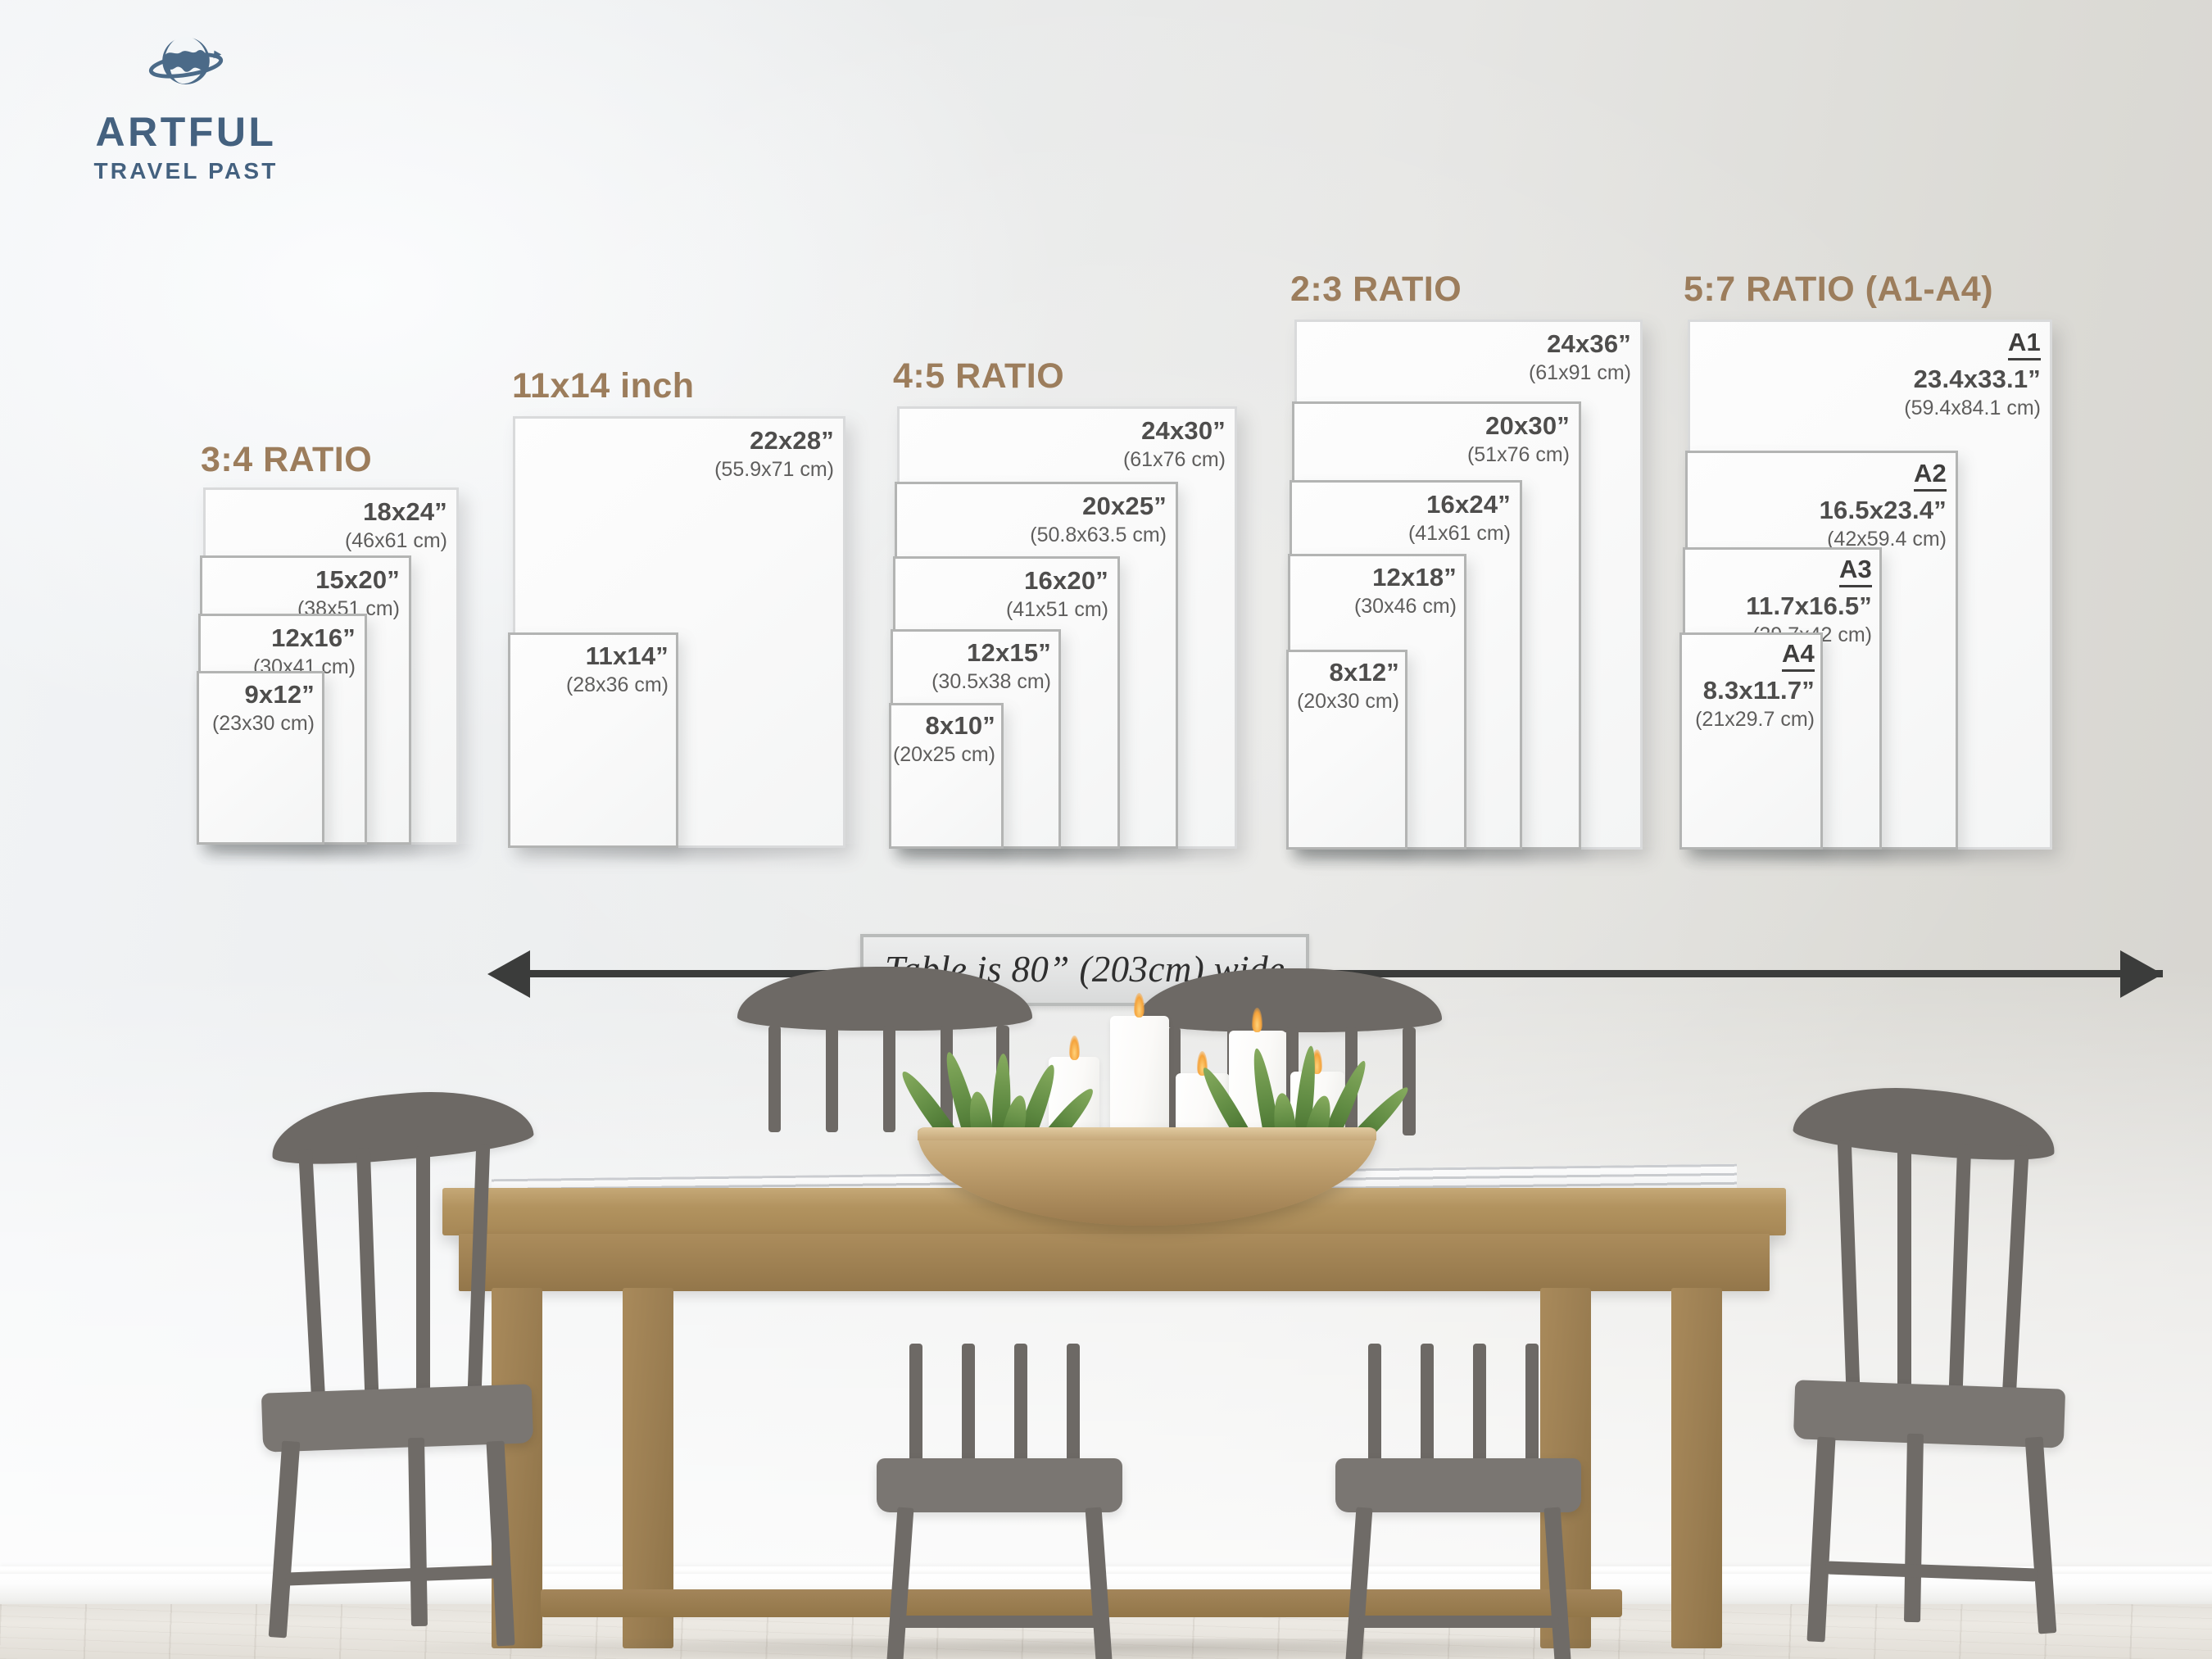  I want to click on table-apron, so click(1114, 1262).